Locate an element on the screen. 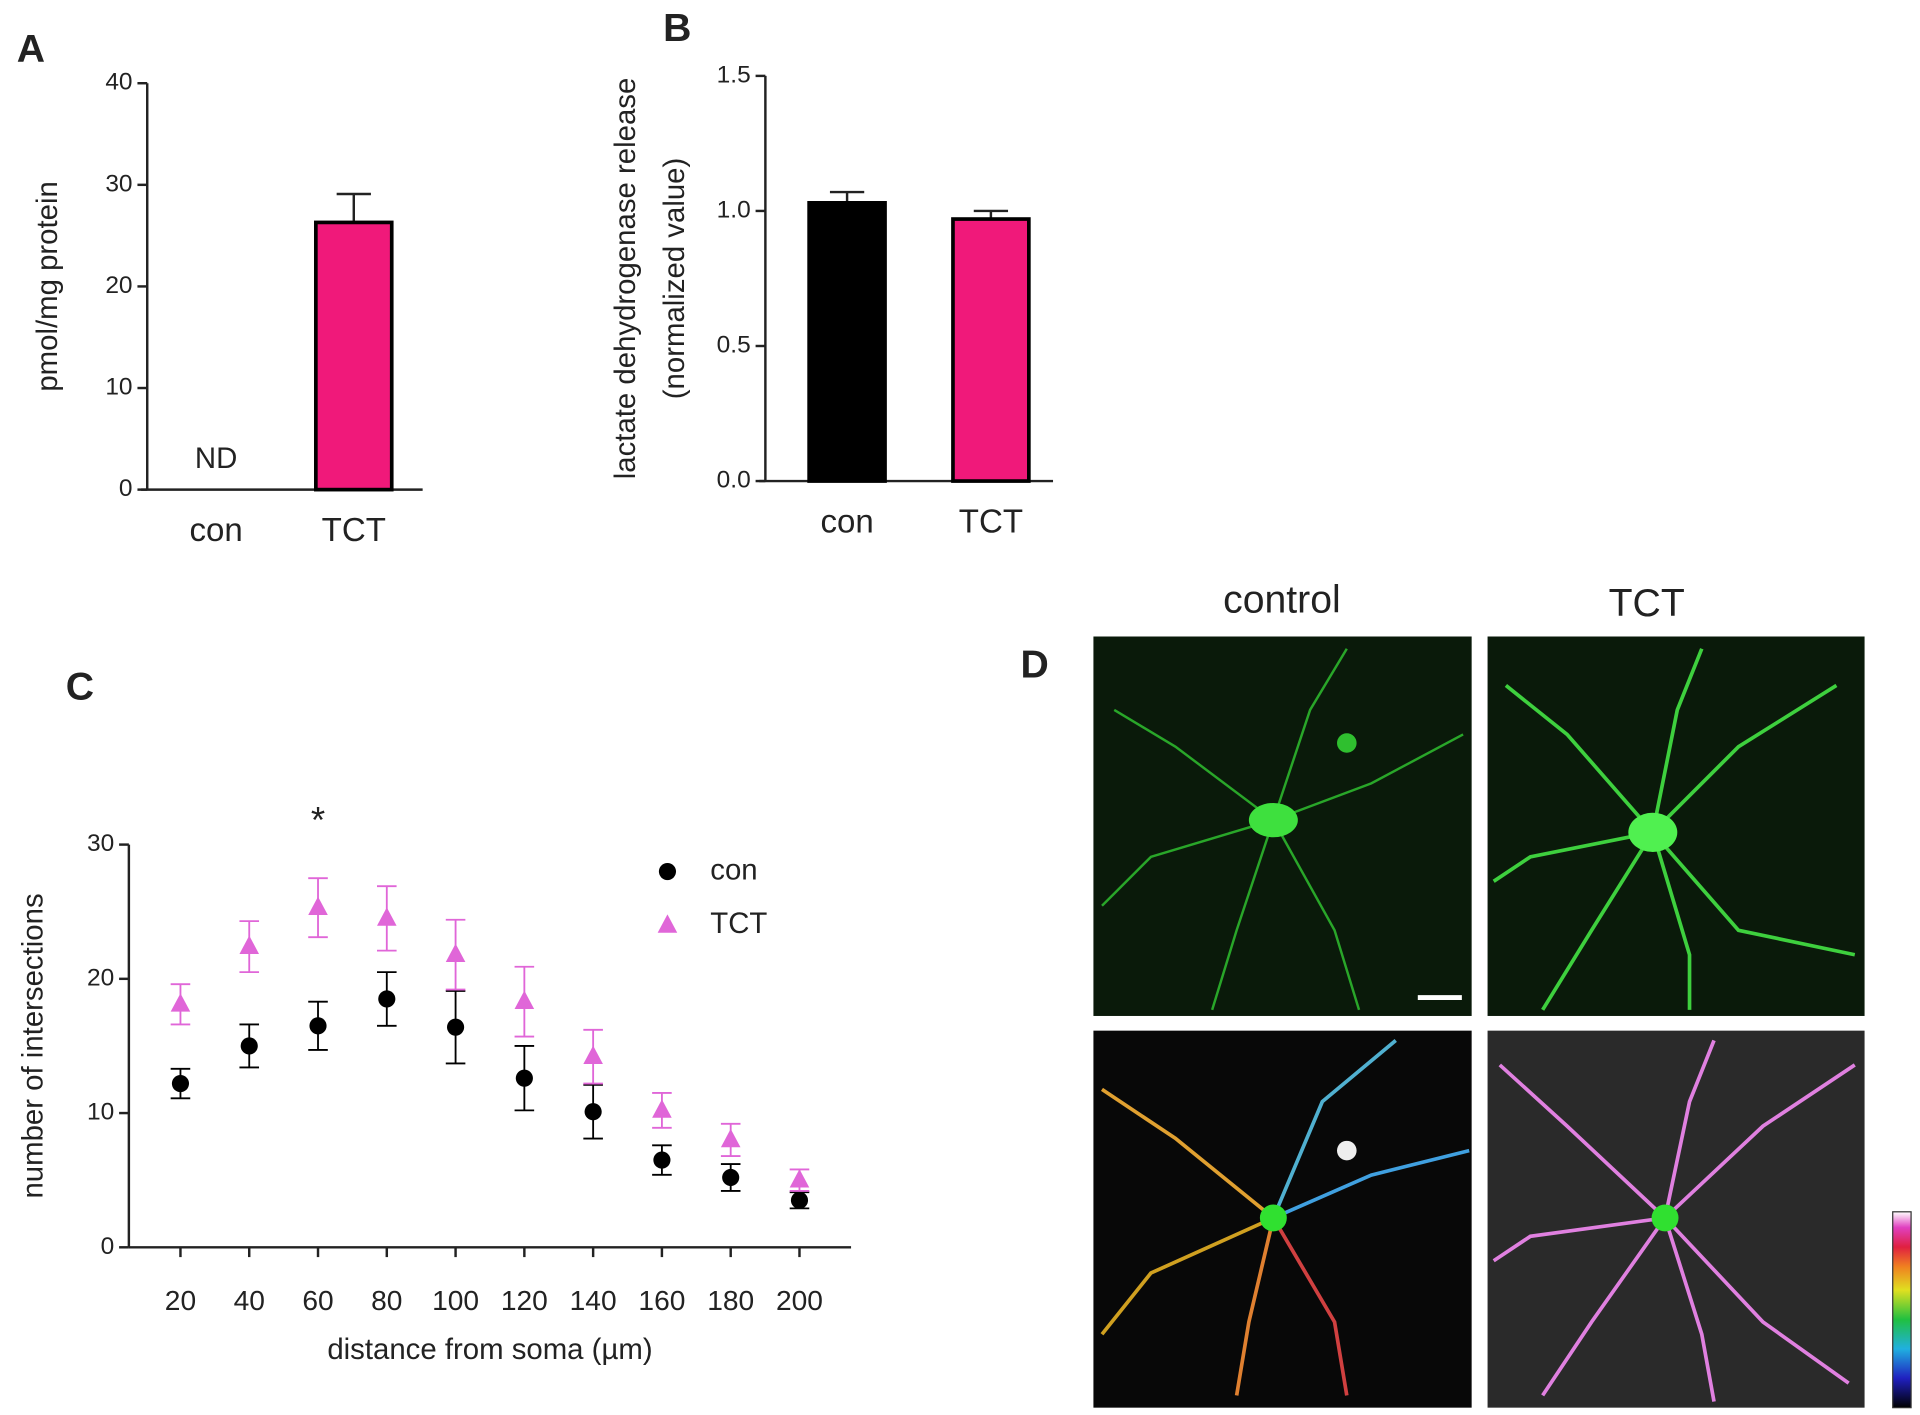  x-tick-label: 140 is located at coordinates (593, 1300).